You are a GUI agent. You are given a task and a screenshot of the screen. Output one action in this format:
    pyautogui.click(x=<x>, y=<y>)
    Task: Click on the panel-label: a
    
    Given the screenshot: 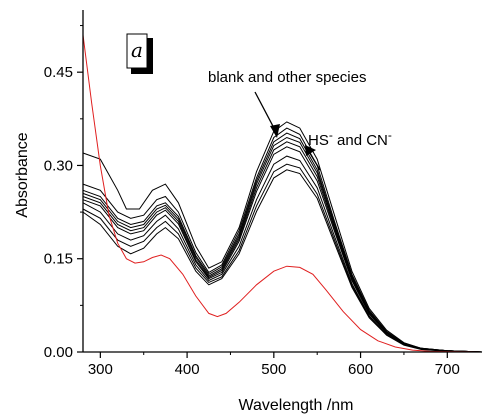 What is the action you would take?
    pyautogui.click(x=137, y=50)
    